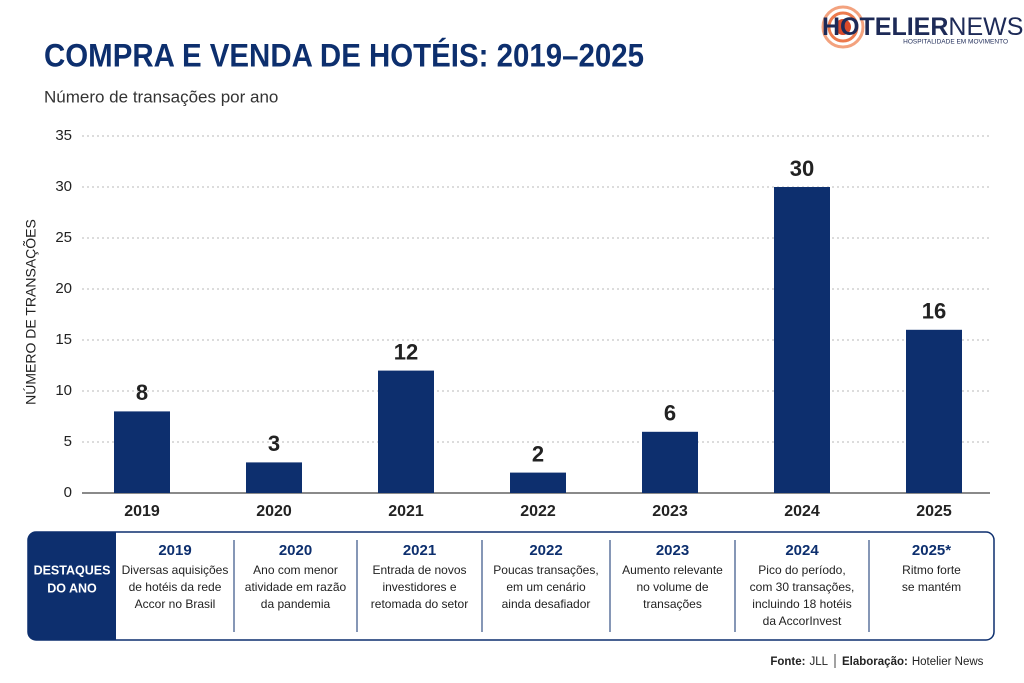 The height and width of the screenshot is (683, 1024). I want to click on x-tick-label: 2020, so click(274, 511).